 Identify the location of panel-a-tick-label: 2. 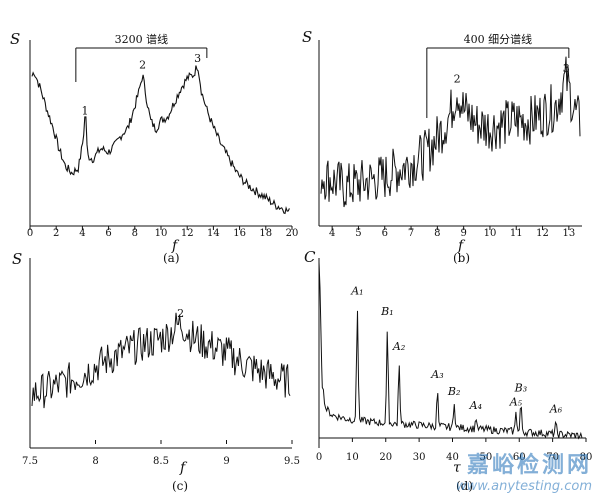
(56, 233).